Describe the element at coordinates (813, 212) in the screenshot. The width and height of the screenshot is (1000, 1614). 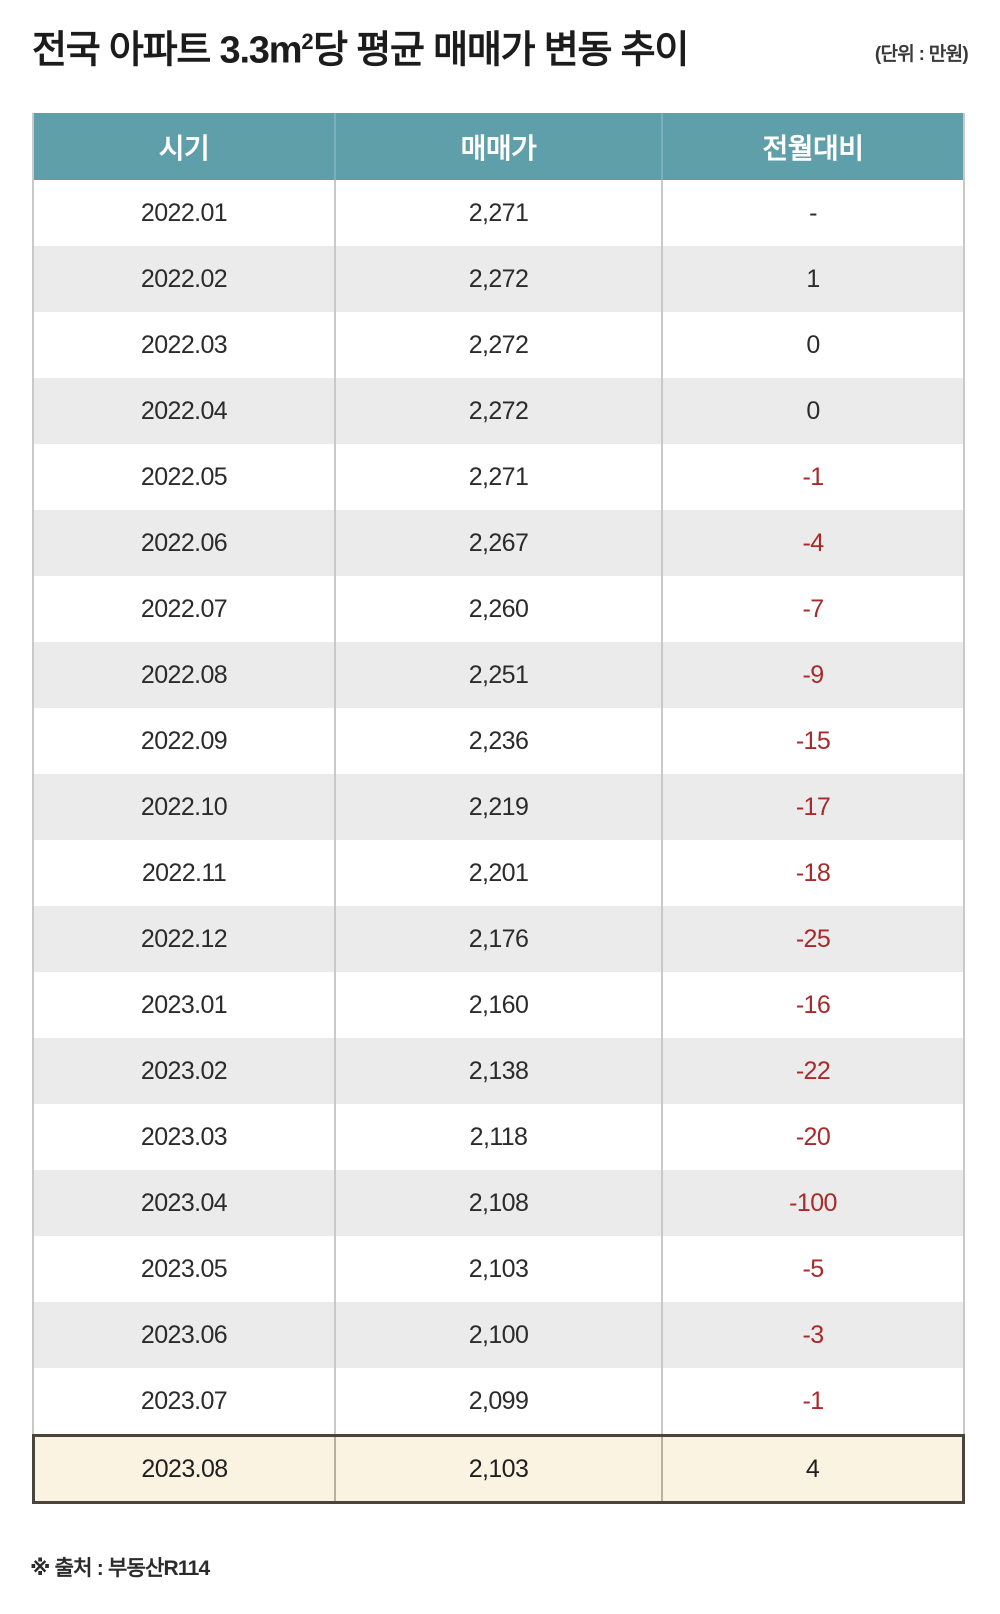
I see `cell-delta: -` at that location.